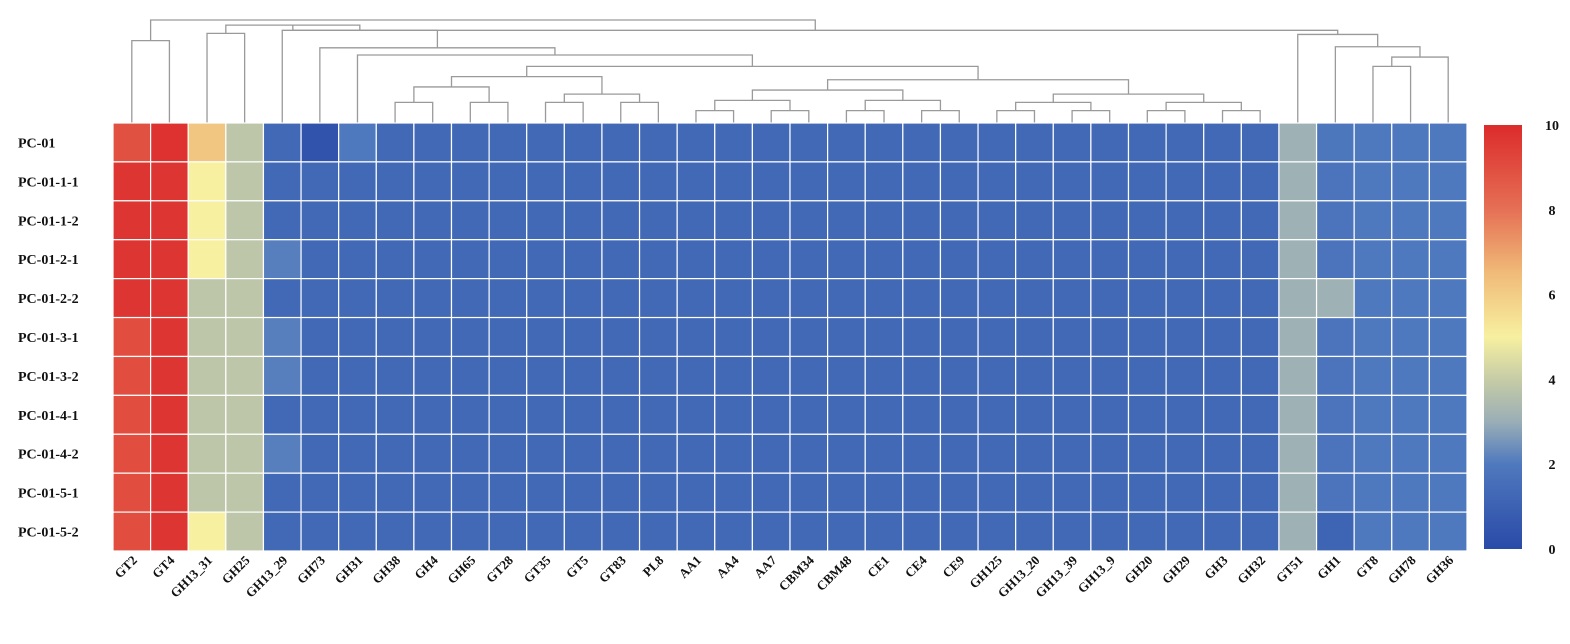 This screenshot has width=1570, height=644. What do you see at coordinates (1552, 126) in the screenshot?
I see `legend-tick-label: 10` at bounding box center [1552, 126].